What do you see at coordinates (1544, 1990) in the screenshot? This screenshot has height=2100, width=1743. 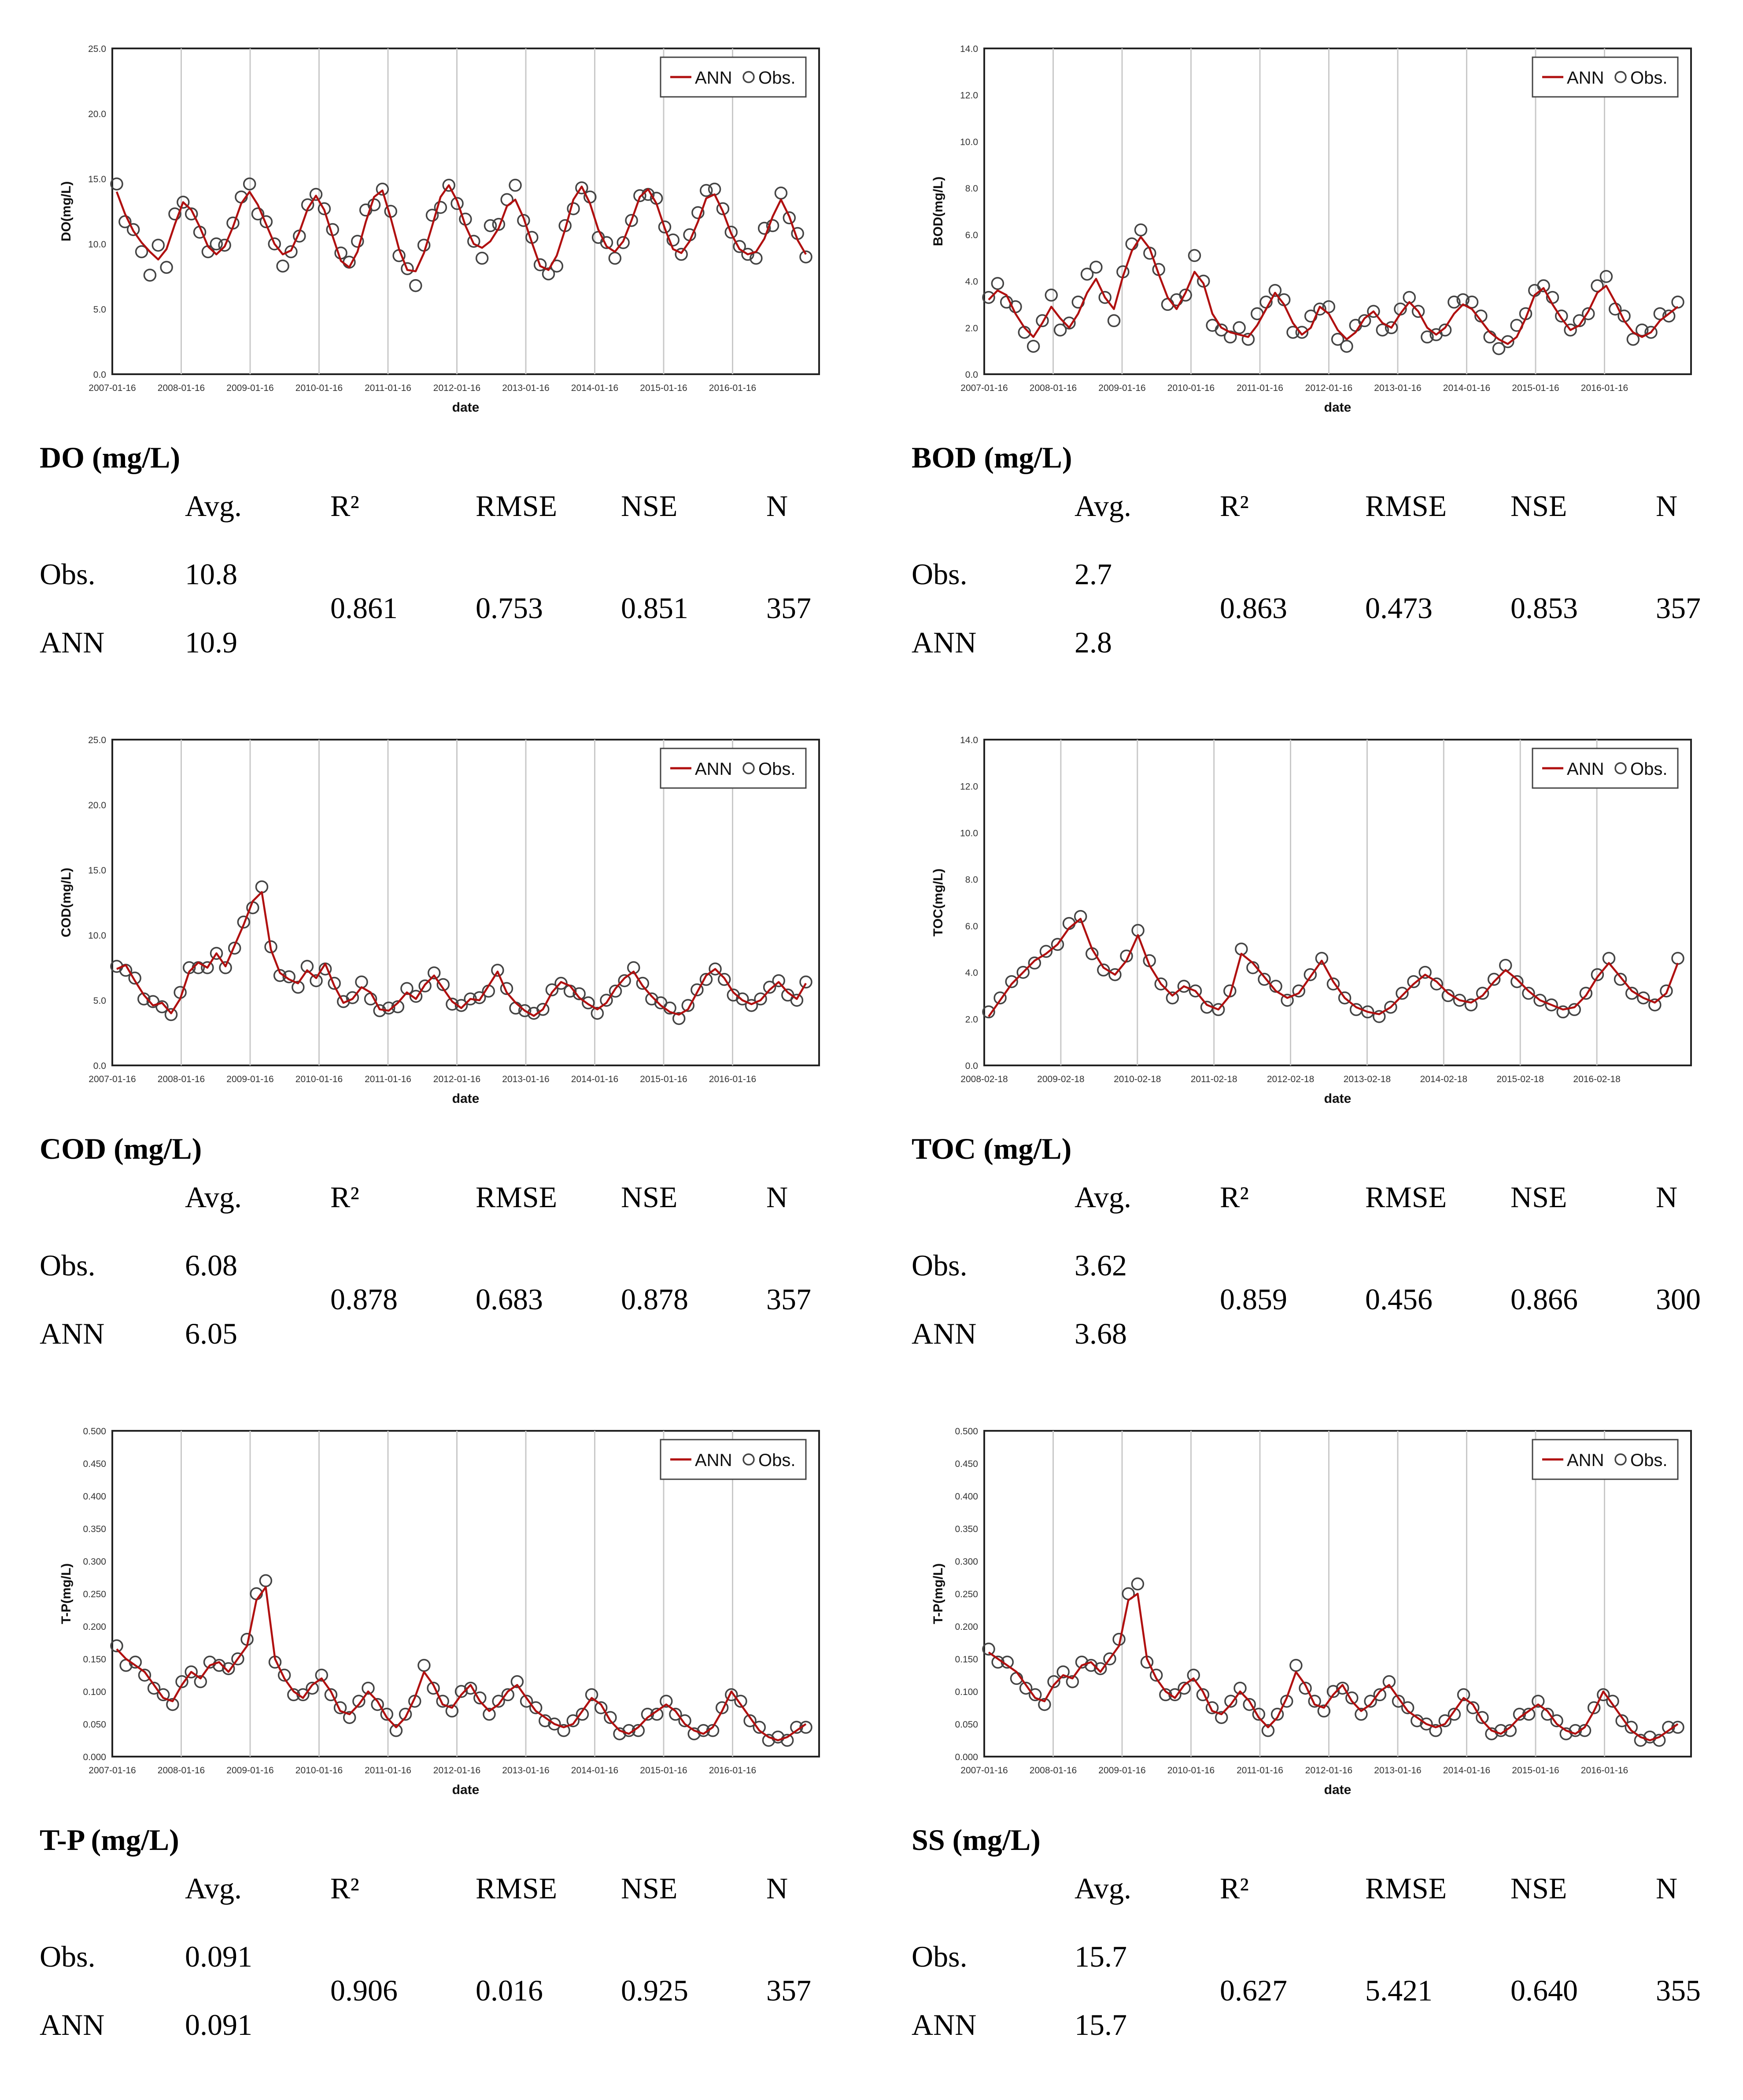 I see `stats-nse: 0.640` at bounding box center [1544, 1990].